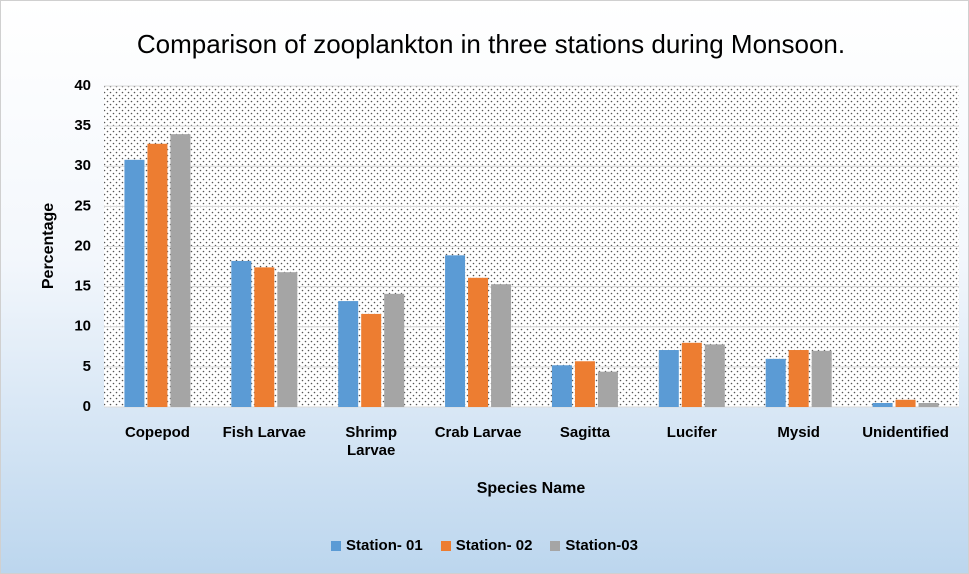  What do you see at coordinates (82, 205) in the screenshot?
I see `y-tick-label: 25` at bounding box center [82, 205].